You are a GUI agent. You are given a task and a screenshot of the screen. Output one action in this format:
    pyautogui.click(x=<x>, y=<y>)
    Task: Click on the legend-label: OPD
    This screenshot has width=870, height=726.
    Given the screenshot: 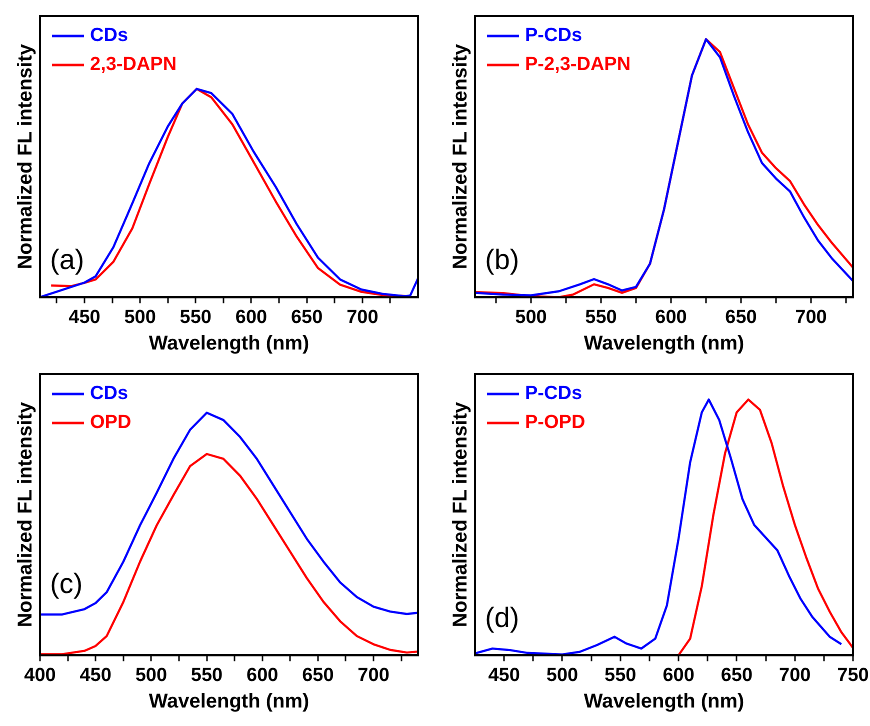 What is the action you would take?
    pyautogui.click(x=111, y=423)
    